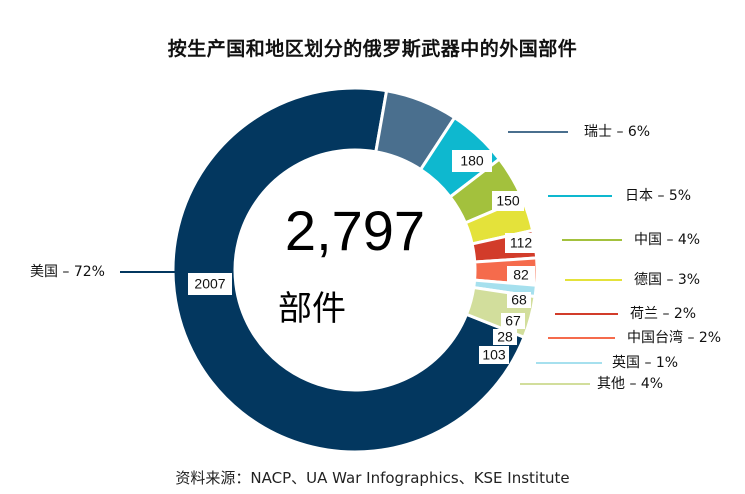 The width and height of the screenshot is (745, 494). I want to click on value-label-7: 67, so click(513, 321).